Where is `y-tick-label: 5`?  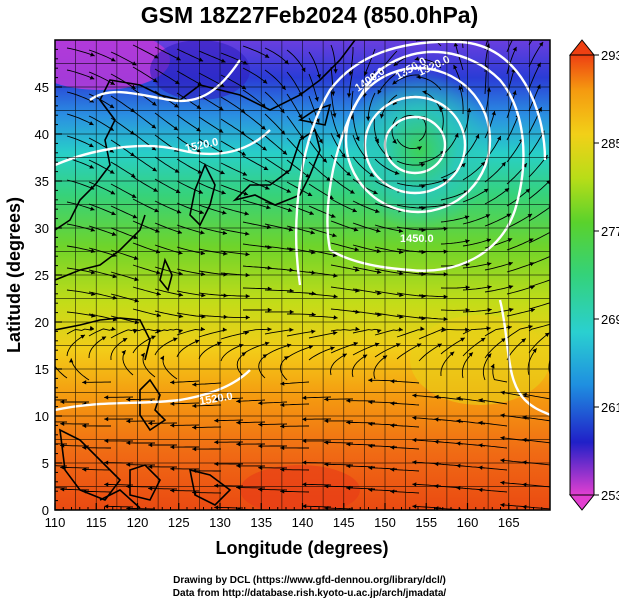
y-tick-label: 5 is located at coordinates (45, 463).